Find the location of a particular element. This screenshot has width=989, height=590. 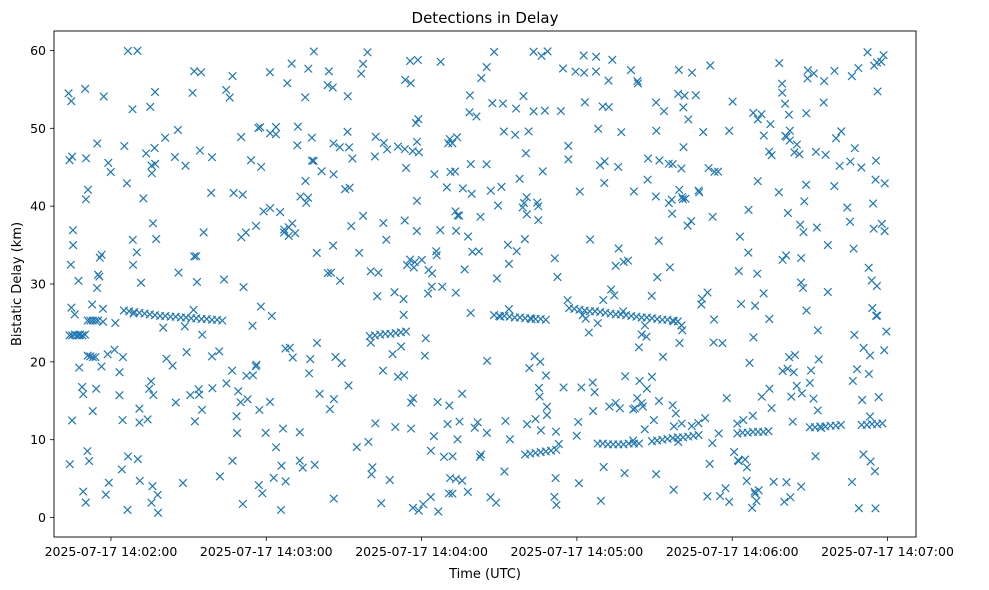

track-point-track-m is located at coordinates (882, 423).